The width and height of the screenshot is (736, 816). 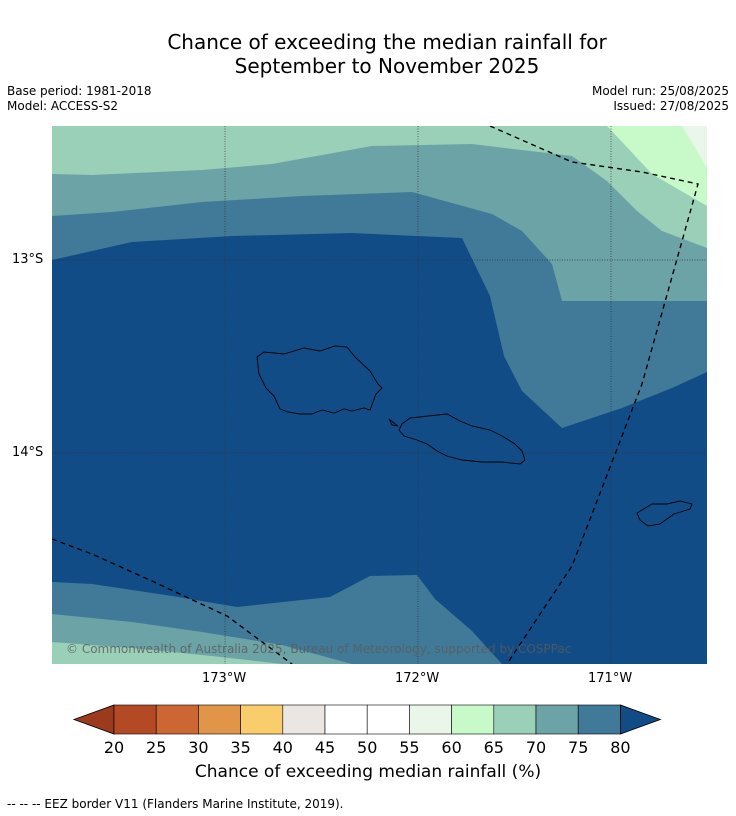 I want to click on lon-label-171w: 171°W, so click(x=610, y=678).